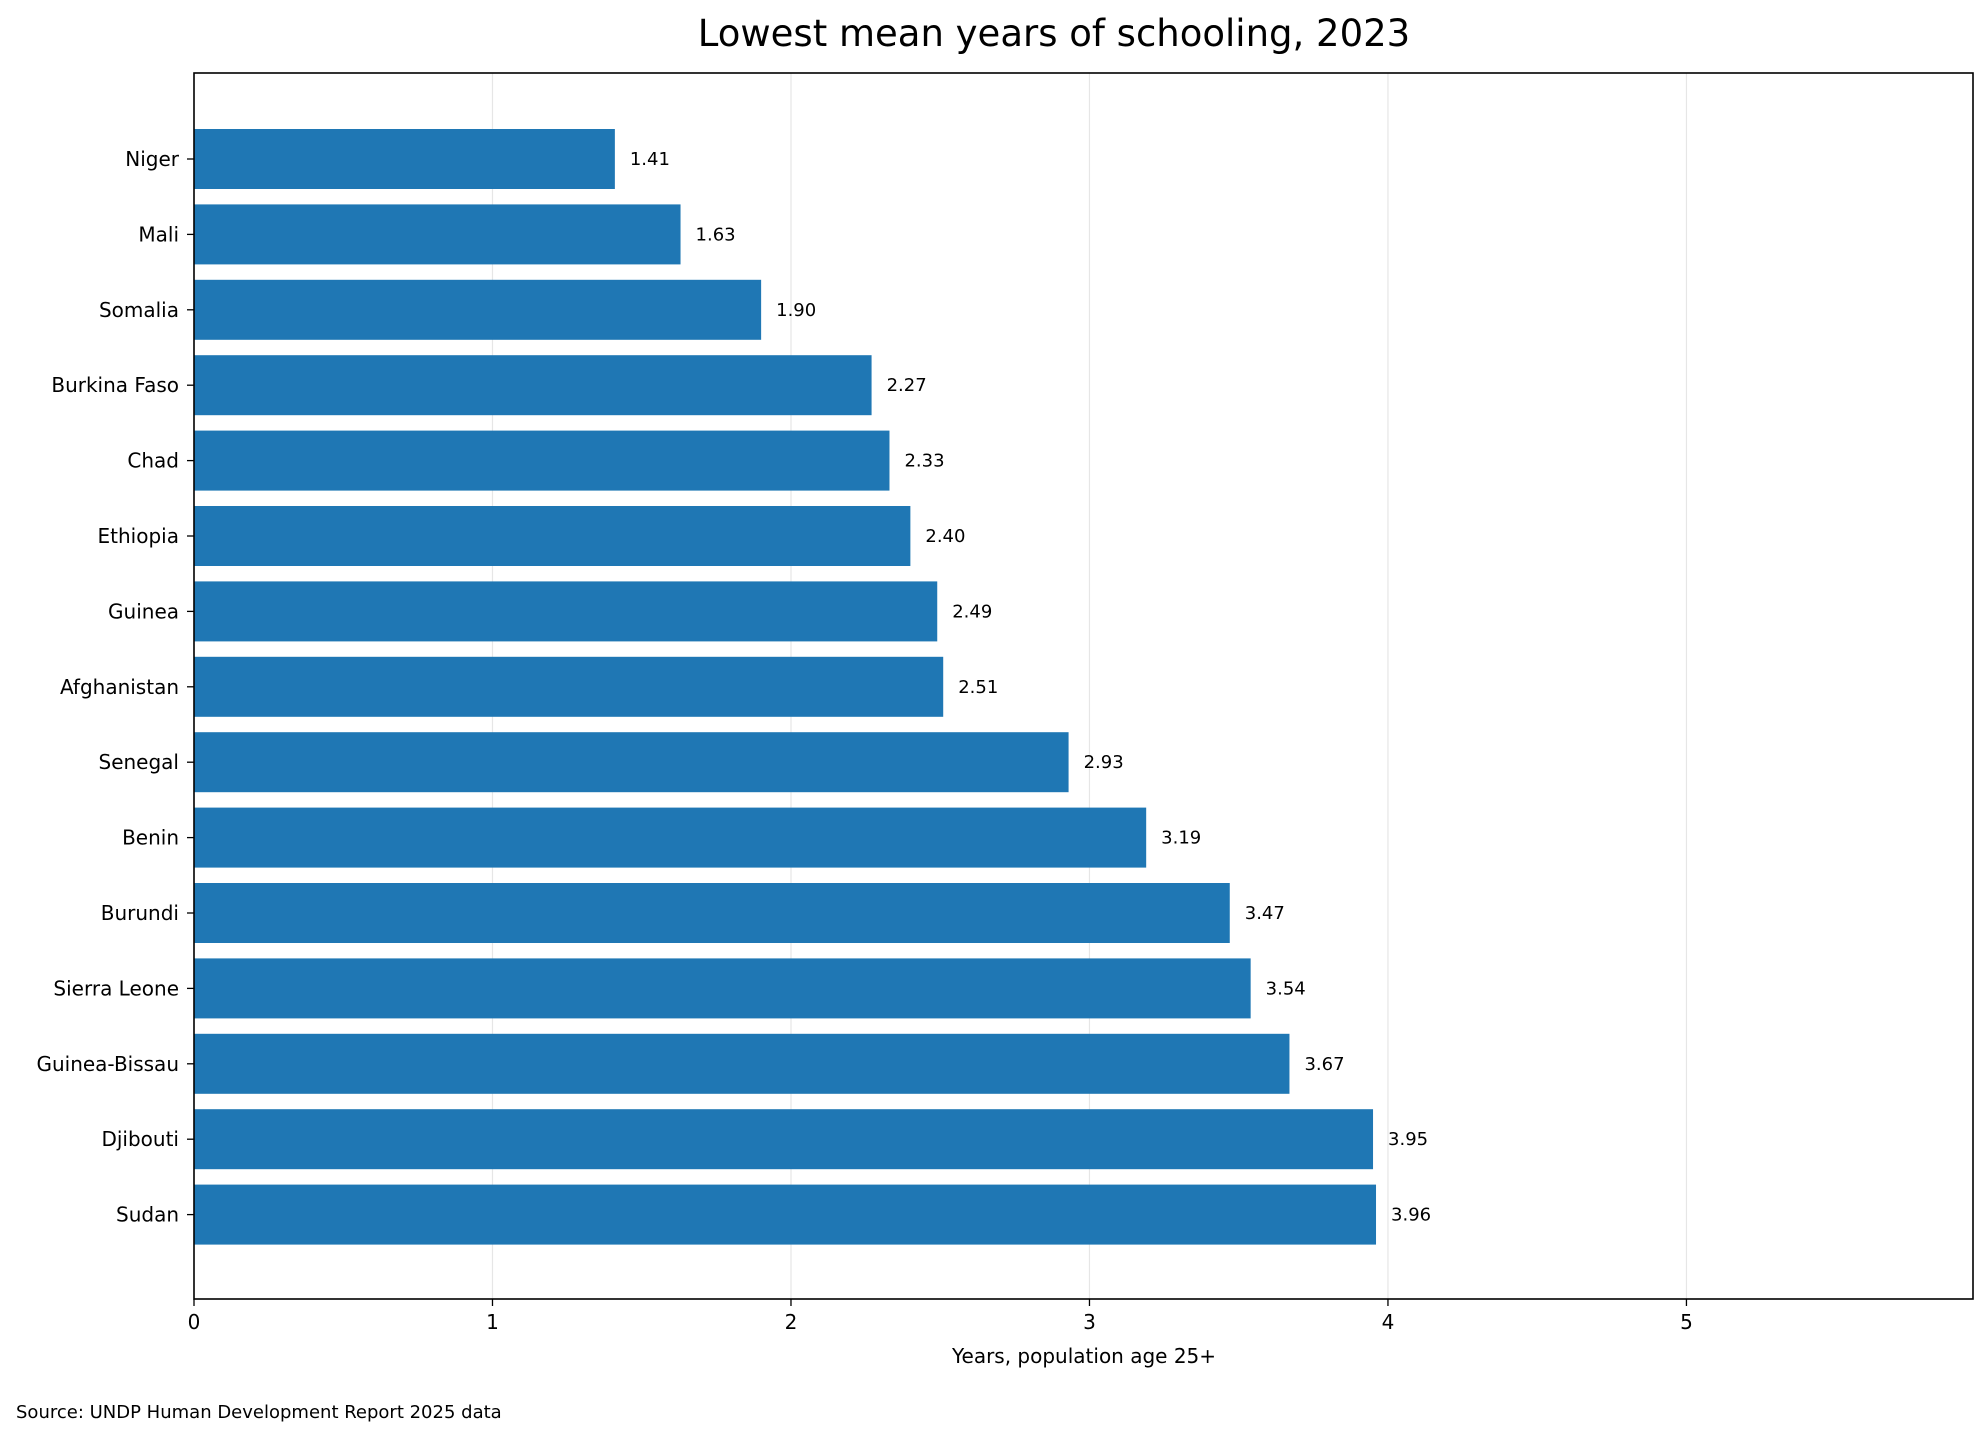  What do you see at coordinates (1104, 762) in the screenshot?
I see `bar-value-label: 2.93` at bounding box center [1104, 762].